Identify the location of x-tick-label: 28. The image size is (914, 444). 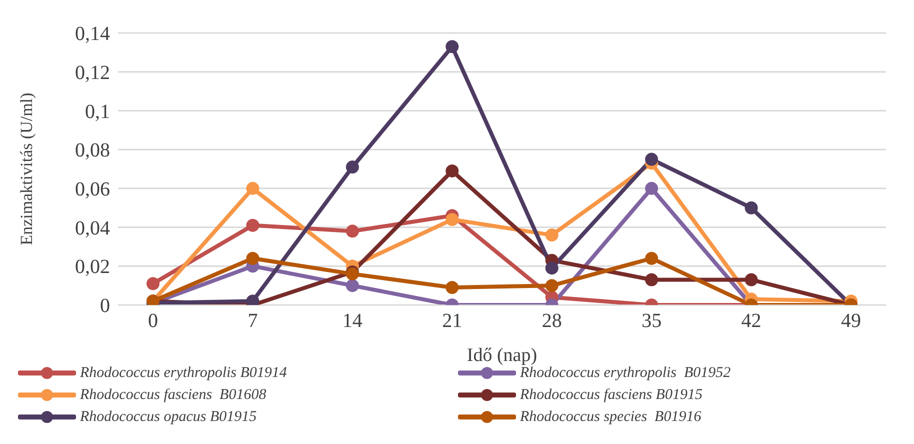
(552, 321).